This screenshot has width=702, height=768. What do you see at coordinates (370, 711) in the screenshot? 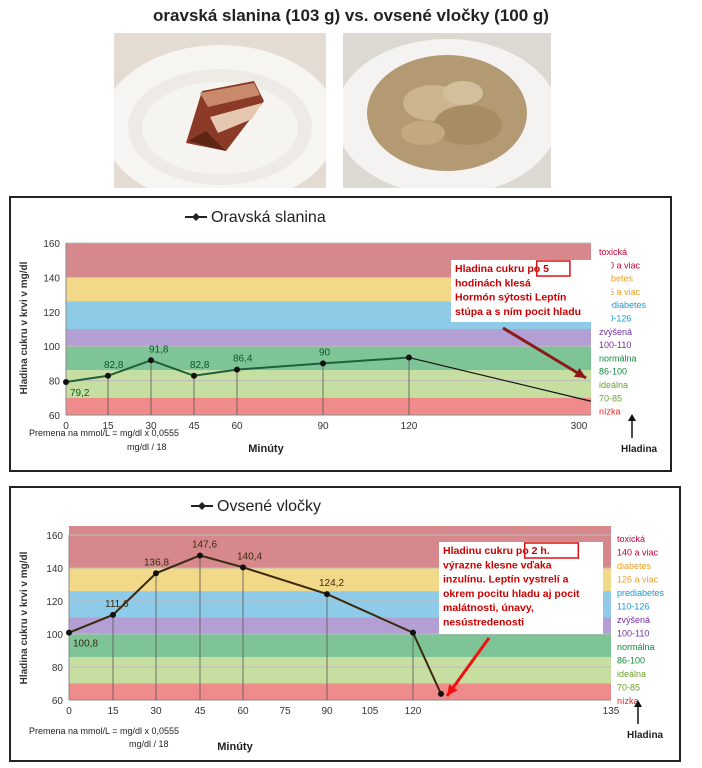
I see `x-tick-label: 105` at bounding box center [370, 711].